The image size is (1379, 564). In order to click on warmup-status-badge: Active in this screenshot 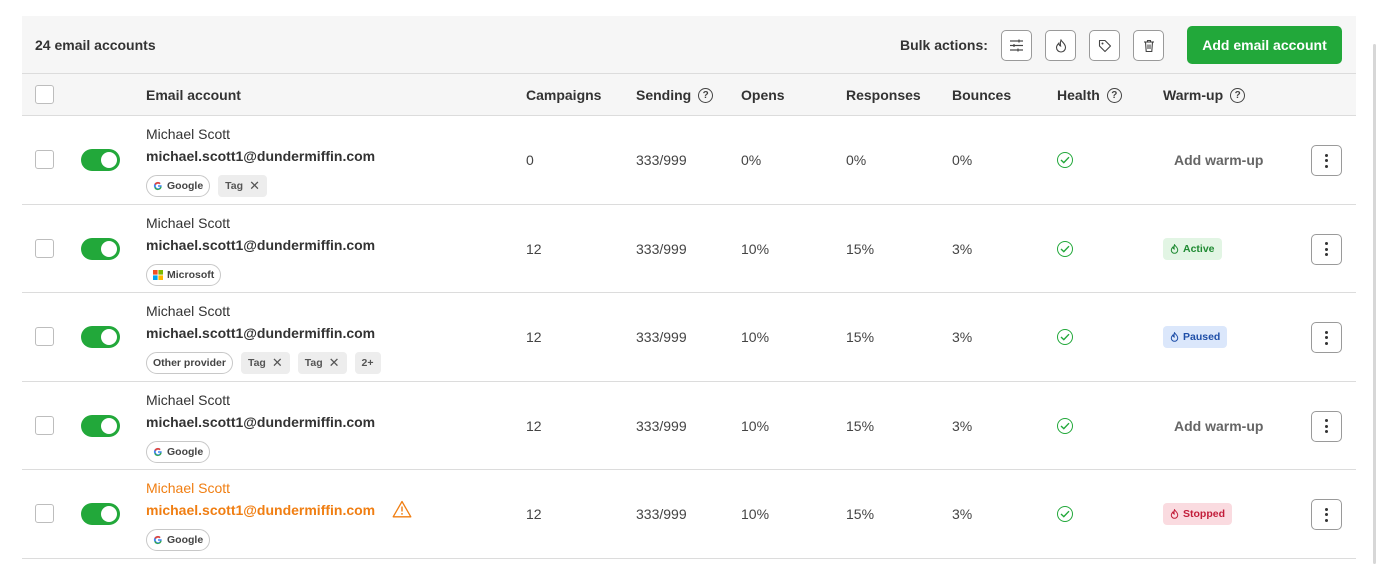, I will do `click(1192, 248)`.